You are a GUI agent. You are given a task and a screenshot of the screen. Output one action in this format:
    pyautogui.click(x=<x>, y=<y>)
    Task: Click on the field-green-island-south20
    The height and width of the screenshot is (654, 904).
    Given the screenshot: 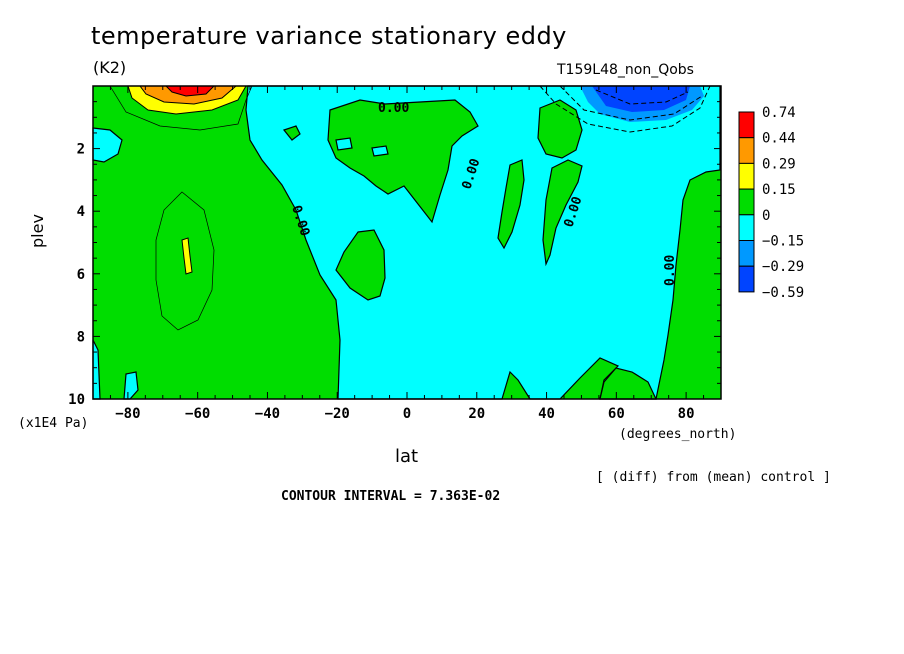 What is the action you would take?
    pyautogui.click(x=360, y=265)
    